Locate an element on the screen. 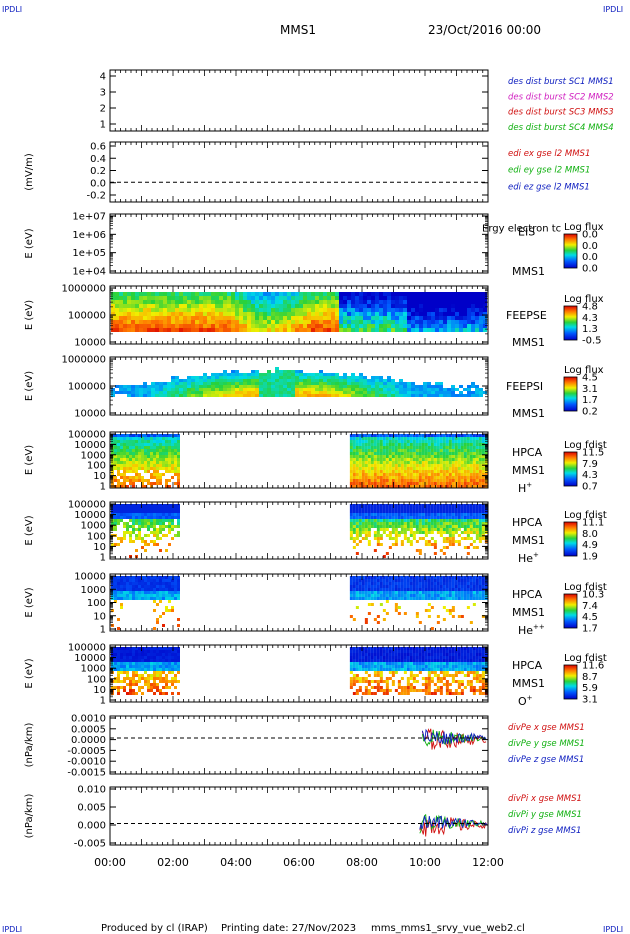  footer-printing-date: Printing date: 27/Nov/2023 is located at coordinates (288, 928).